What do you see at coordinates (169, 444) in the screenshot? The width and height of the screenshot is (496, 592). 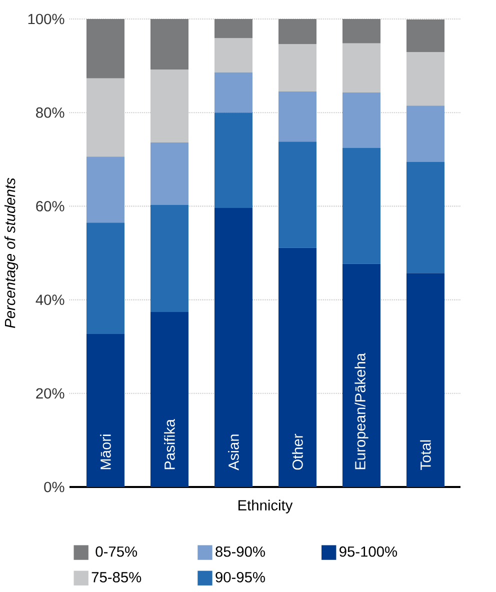 I see `x-tick-label: Pasifika` at bounding box center [169, 444].